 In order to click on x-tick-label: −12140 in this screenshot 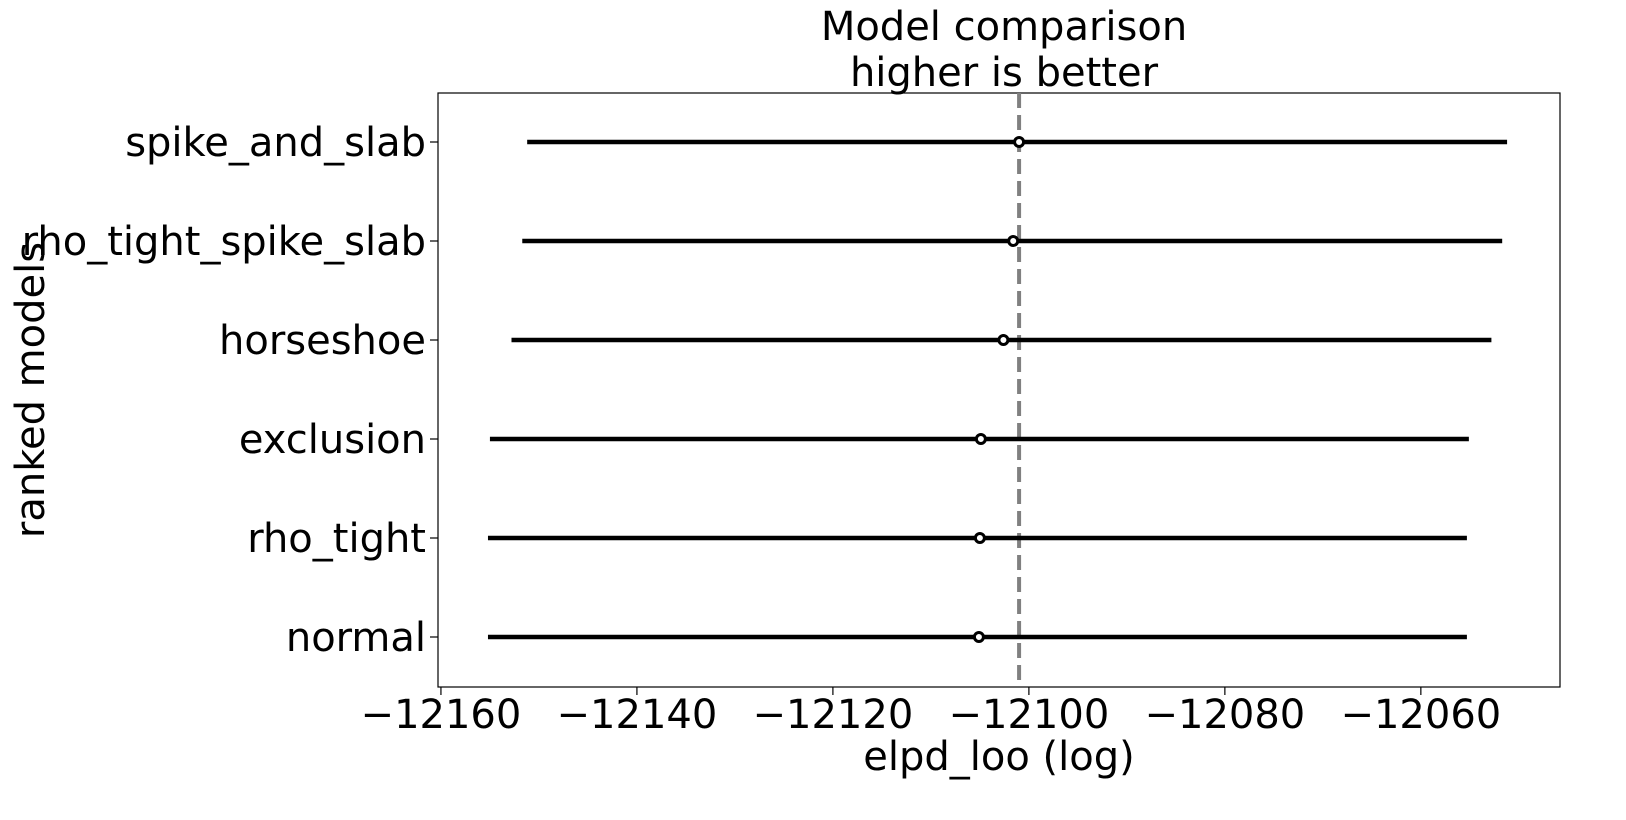, I will do `click(637, 715)`.